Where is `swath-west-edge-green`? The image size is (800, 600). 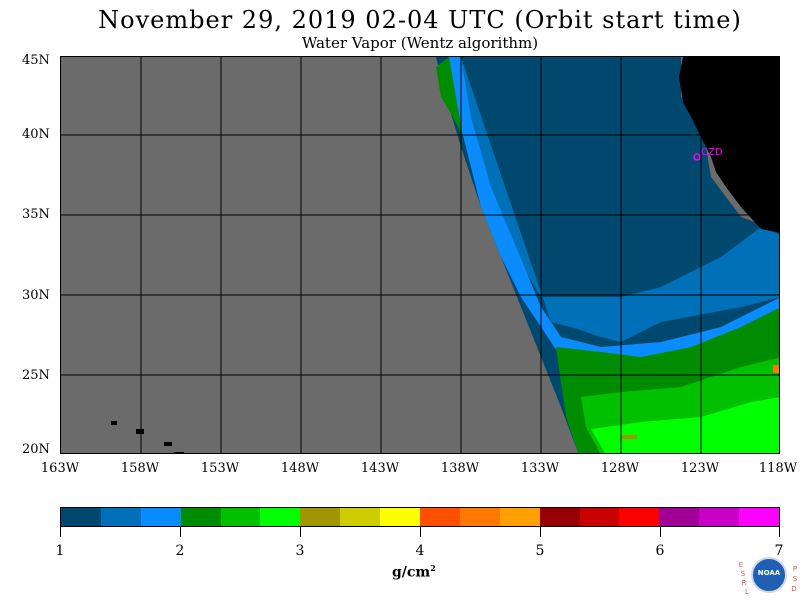
swath-west-edge-green is located at coordinates (449, 97).